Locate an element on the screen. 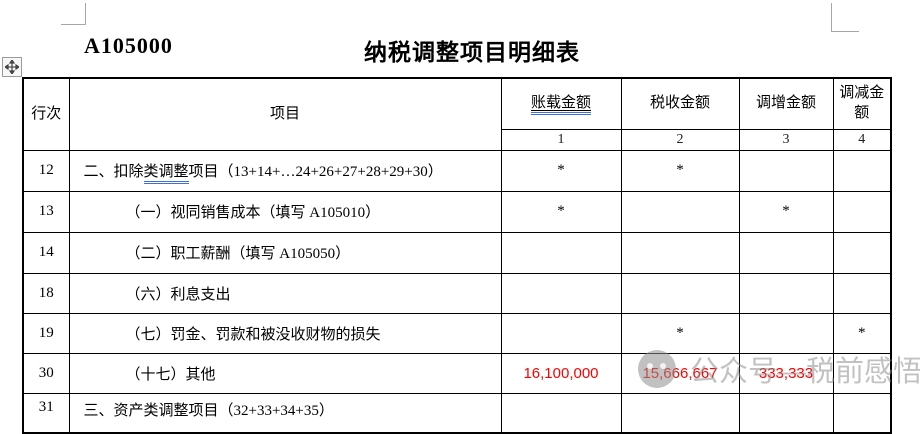 Image resolution: width=920 pixels, height=434 pixels. header-row-no: 行次 is located at coordinates (46, 114).